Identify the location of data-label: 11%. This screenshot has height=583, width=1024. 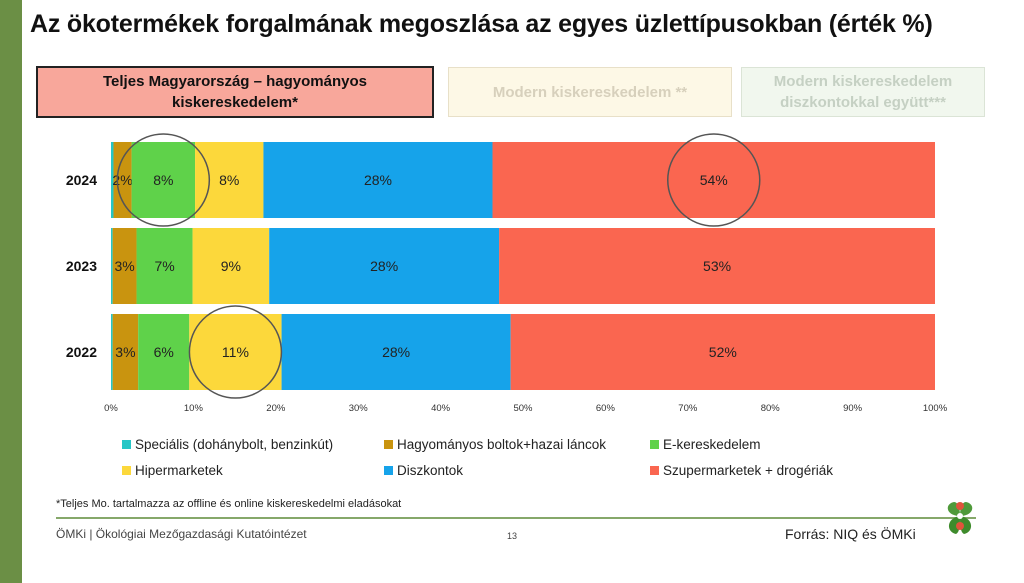
(235, 352).